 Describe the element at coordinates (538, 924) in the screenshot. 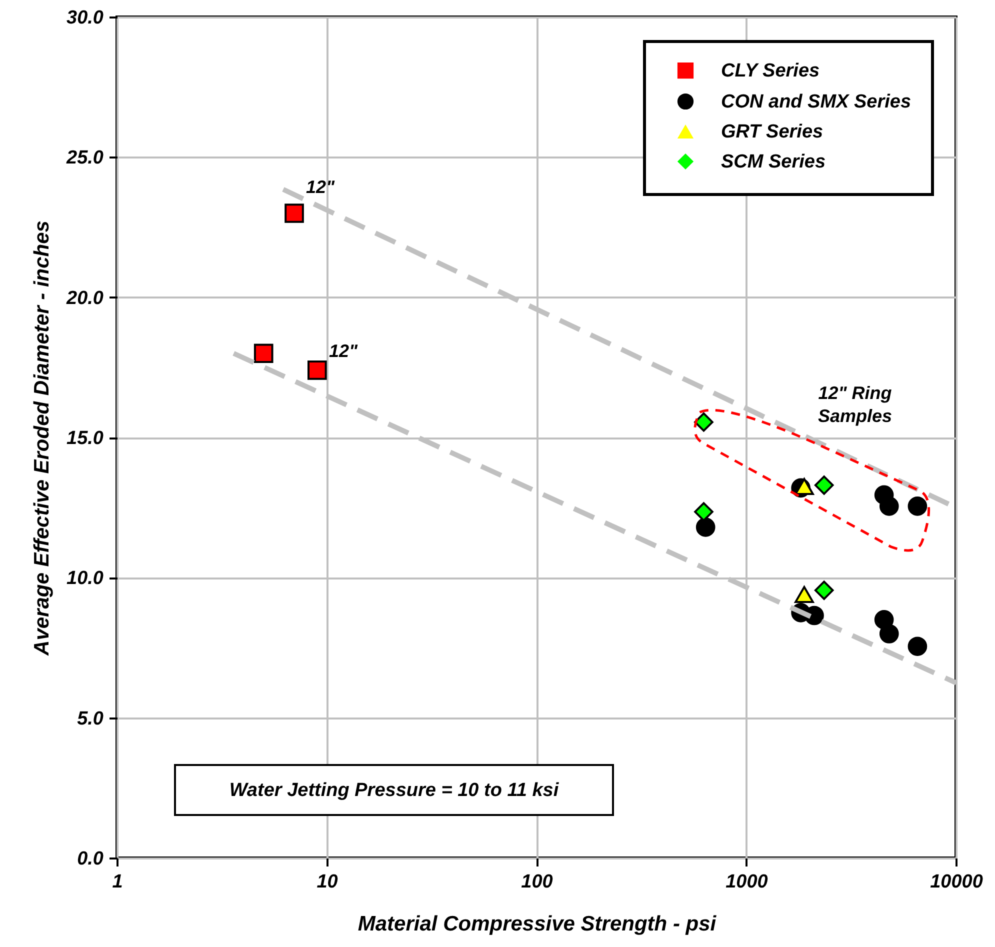

I see `x-axis-title: Material Compressive Strength - psi` at that location.